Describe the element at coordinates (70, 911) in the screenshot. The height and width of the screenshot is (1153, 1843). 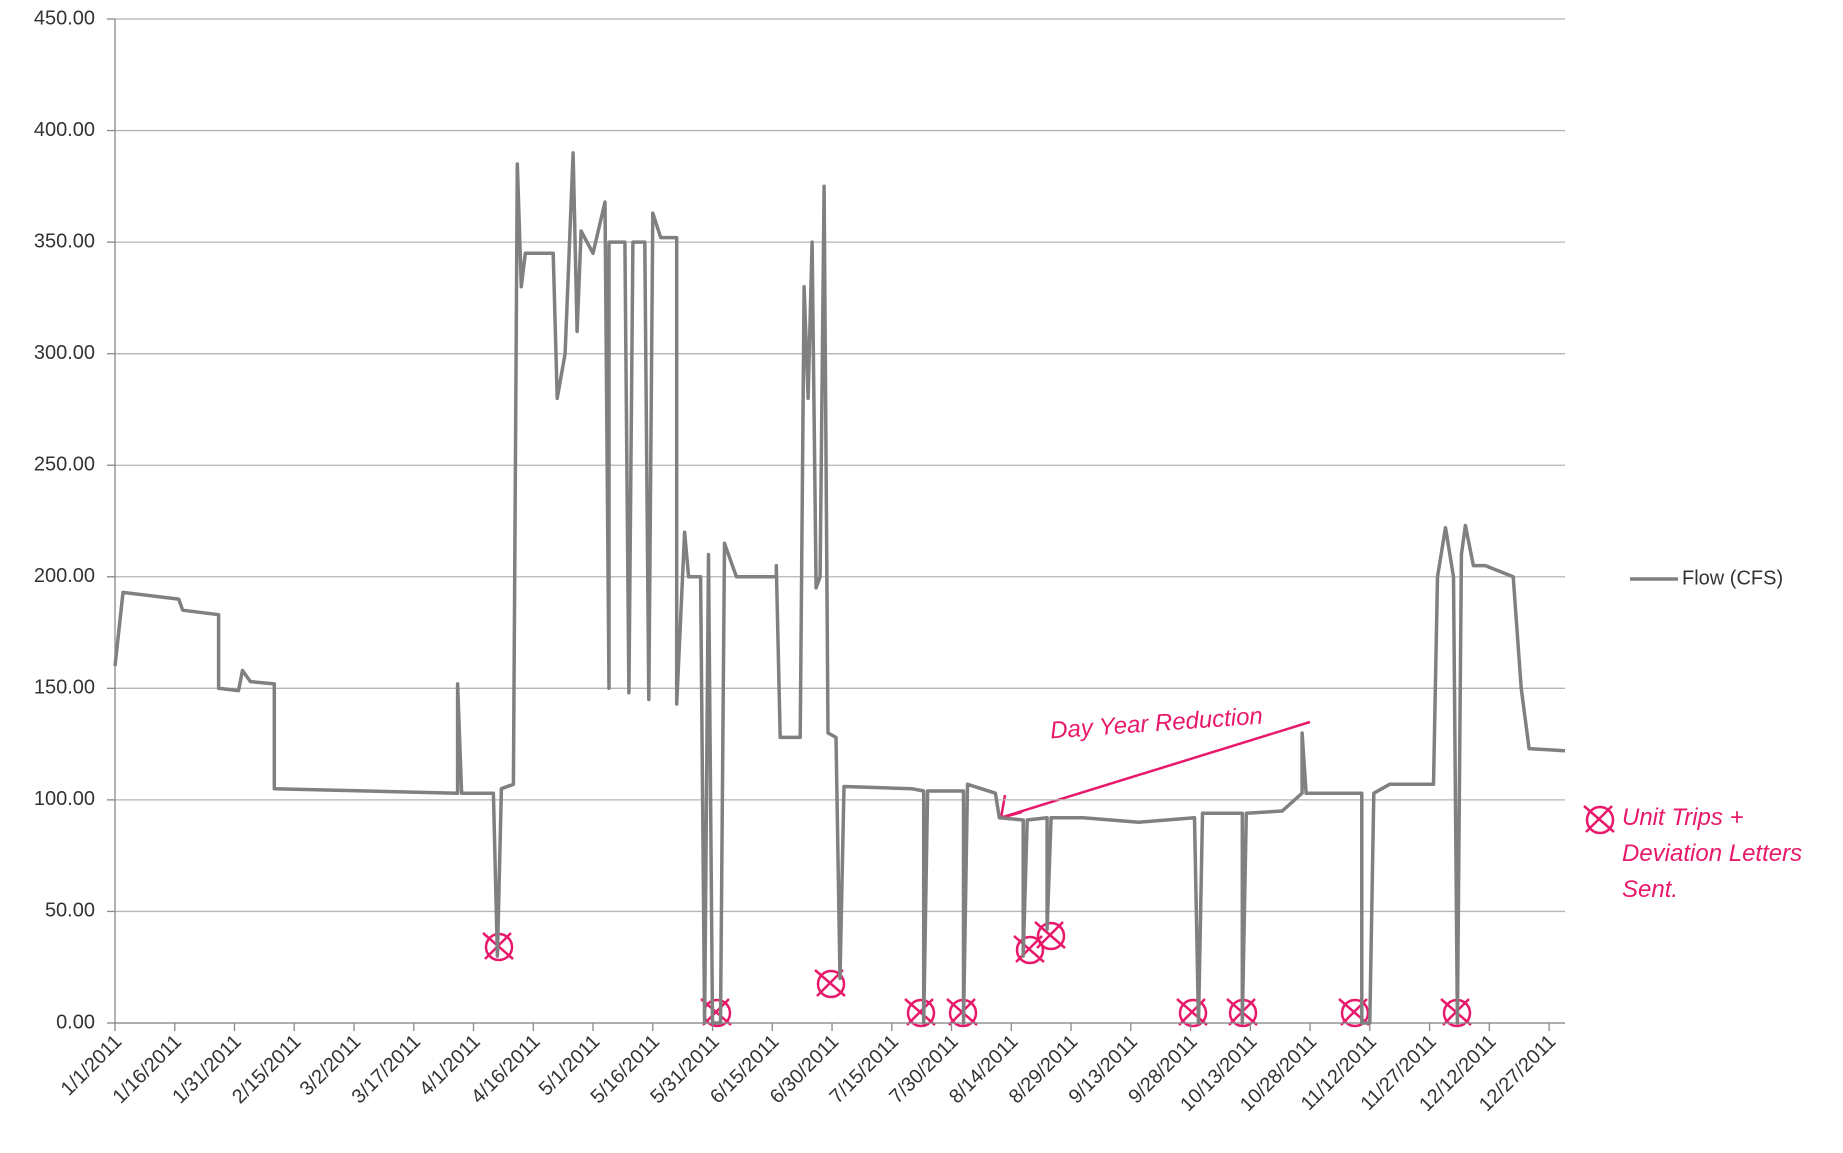
I see `y-tick-label: 50.00` at that location.